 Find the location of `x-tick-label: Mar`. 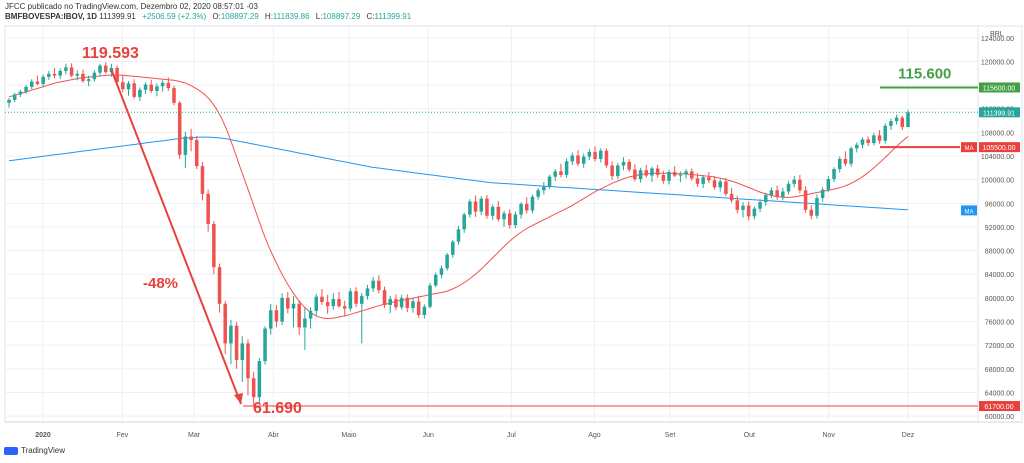

x-tick-label: Mar is located at coordinates (194, 435).